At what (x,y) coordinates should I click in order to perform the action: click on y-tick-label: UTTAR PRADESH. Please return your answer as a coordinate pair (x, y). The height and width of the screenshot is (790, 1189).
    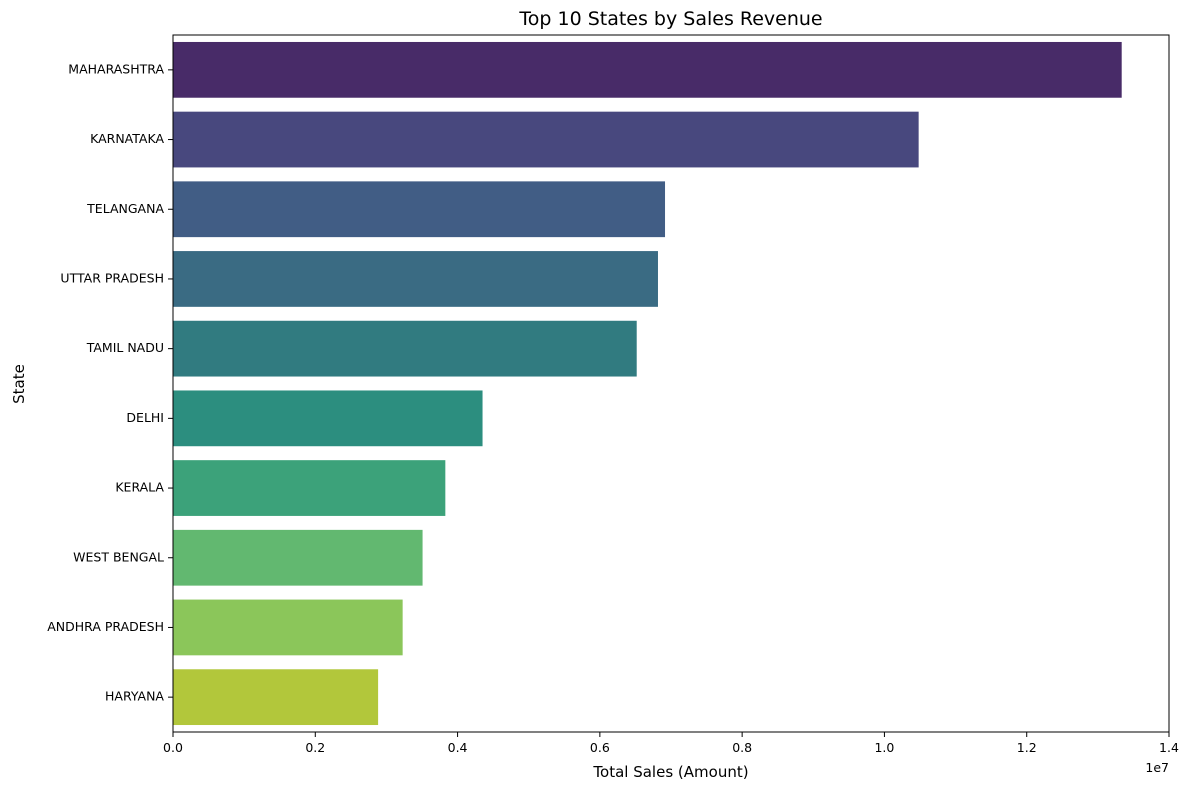
    Looking at the image, I should click on (112, 277).